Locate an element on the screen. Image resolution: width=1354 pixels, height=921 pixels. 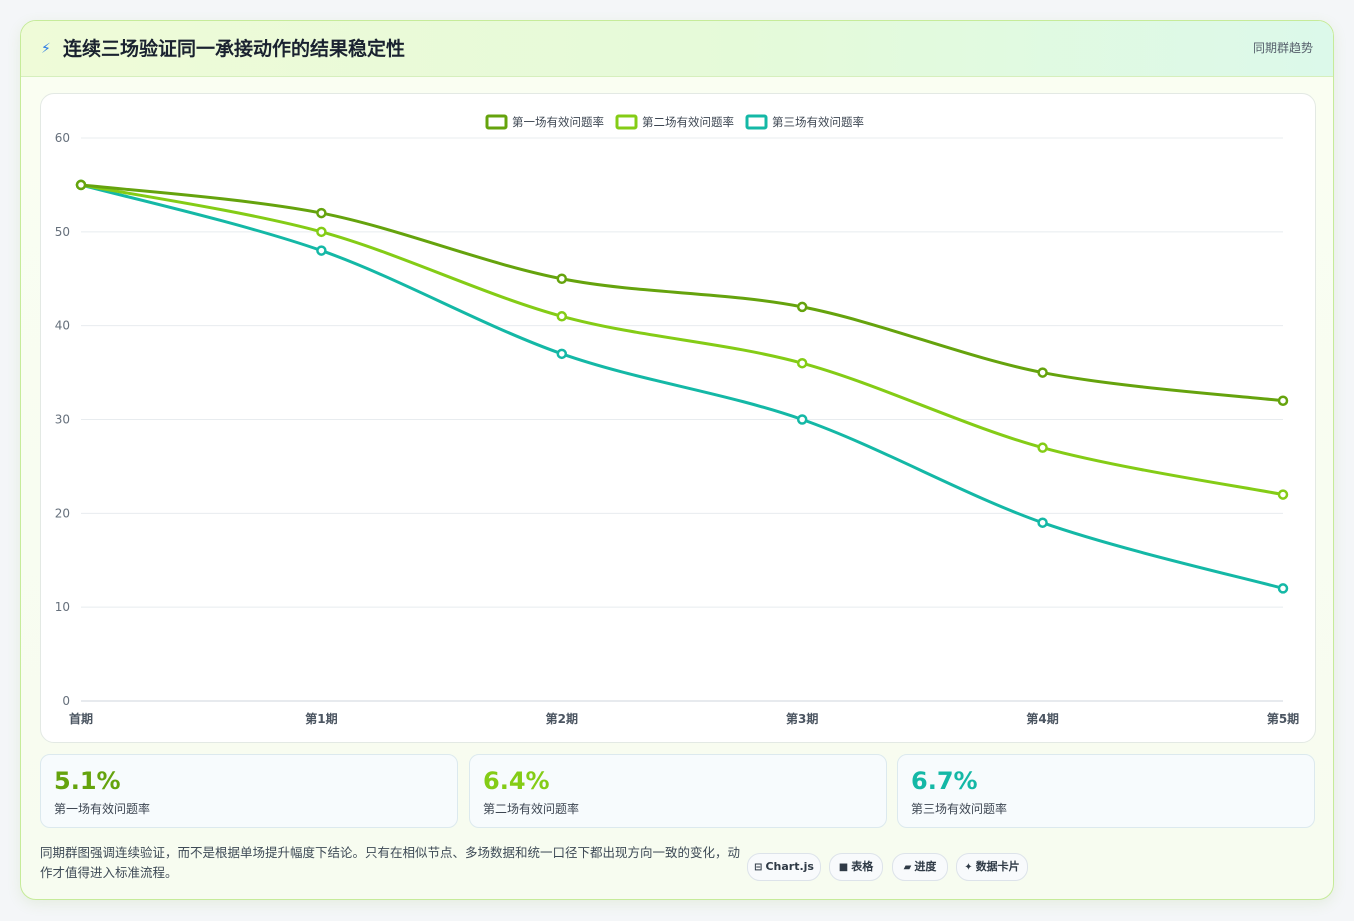
x-tick-label: 第5期 is located at coordinates (1283, 718).